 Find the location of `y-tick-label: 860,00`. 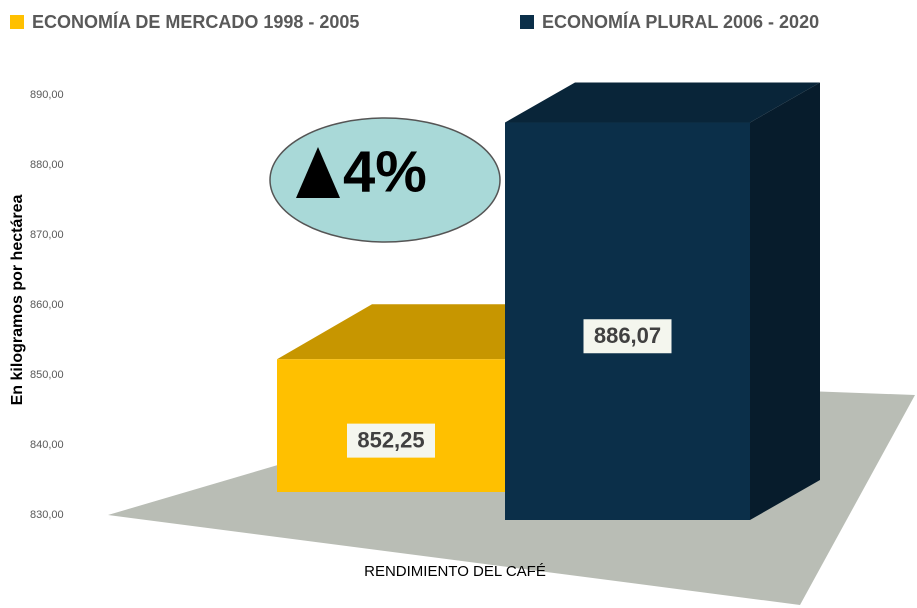

y-tick-label: 860,00 is located at coordinates (47, 305).